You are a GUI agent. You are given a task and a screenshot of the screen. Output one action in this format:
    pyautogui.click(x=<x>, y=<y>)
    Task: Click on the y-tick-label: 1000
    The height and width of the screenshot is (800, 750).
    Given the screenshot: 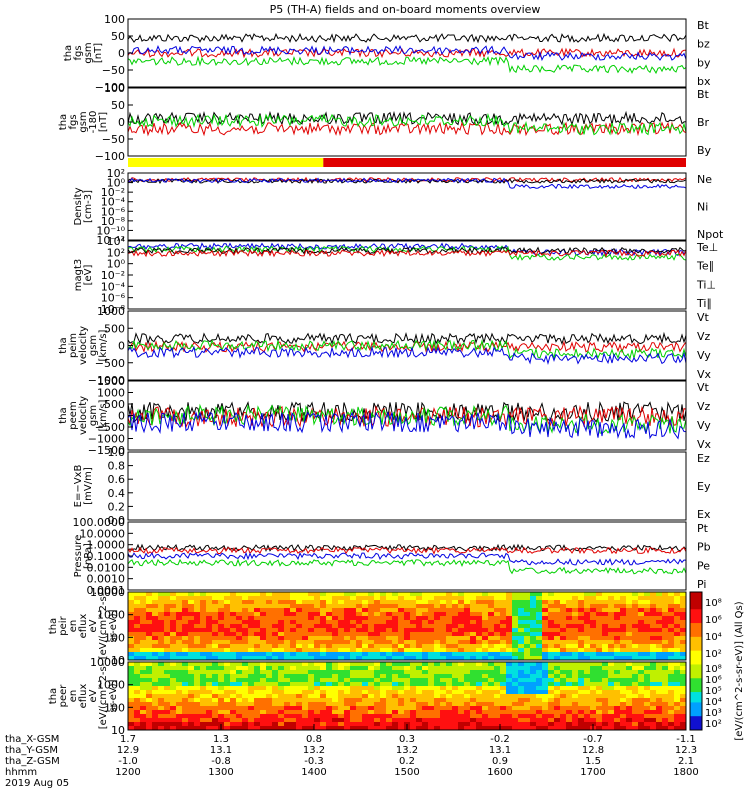 What is the action you would take?
    pyautogui.click(x=111, y=615)
    